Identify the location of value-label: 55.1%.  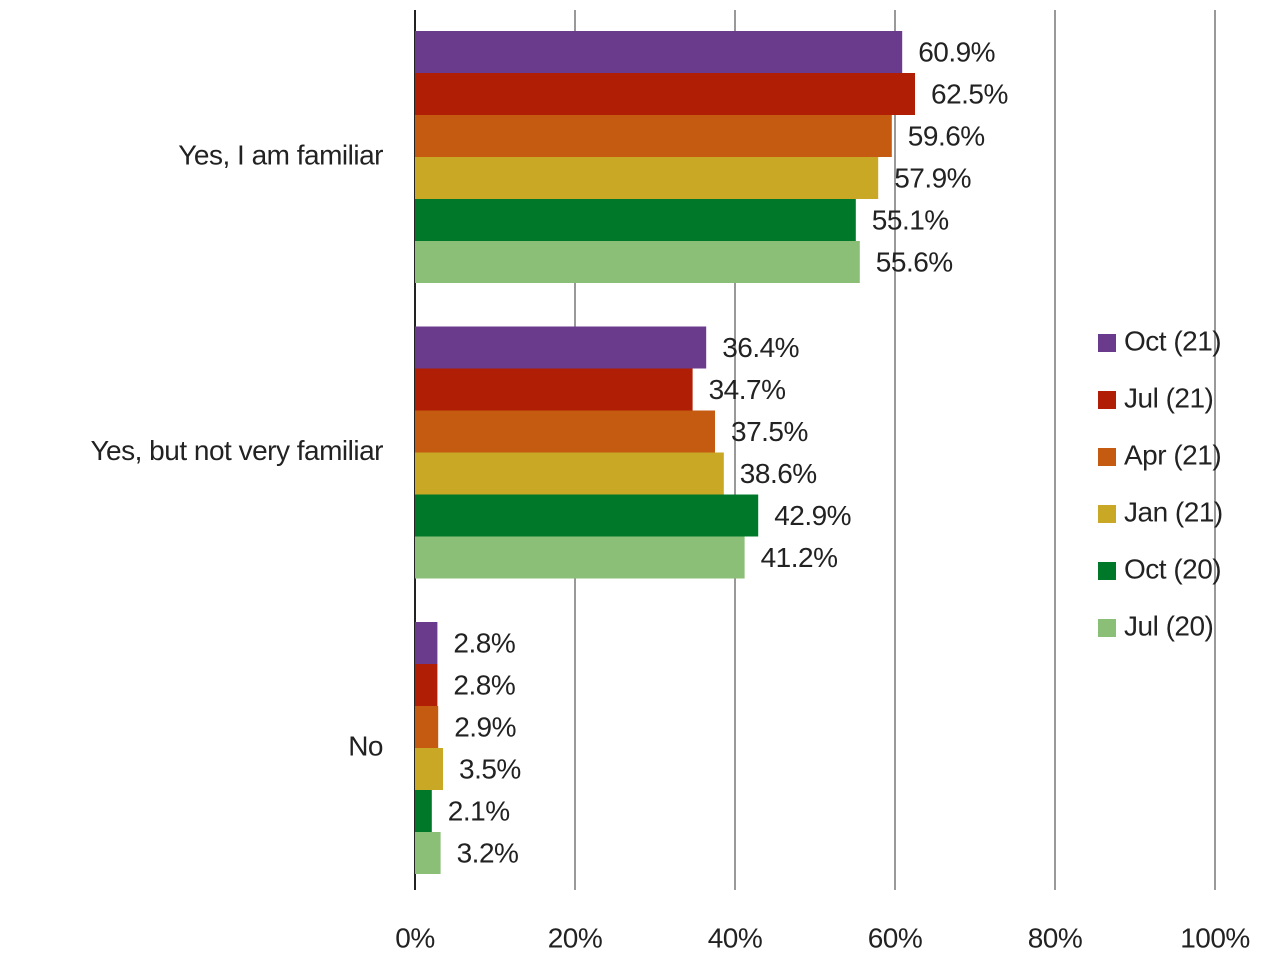
(910, 219).